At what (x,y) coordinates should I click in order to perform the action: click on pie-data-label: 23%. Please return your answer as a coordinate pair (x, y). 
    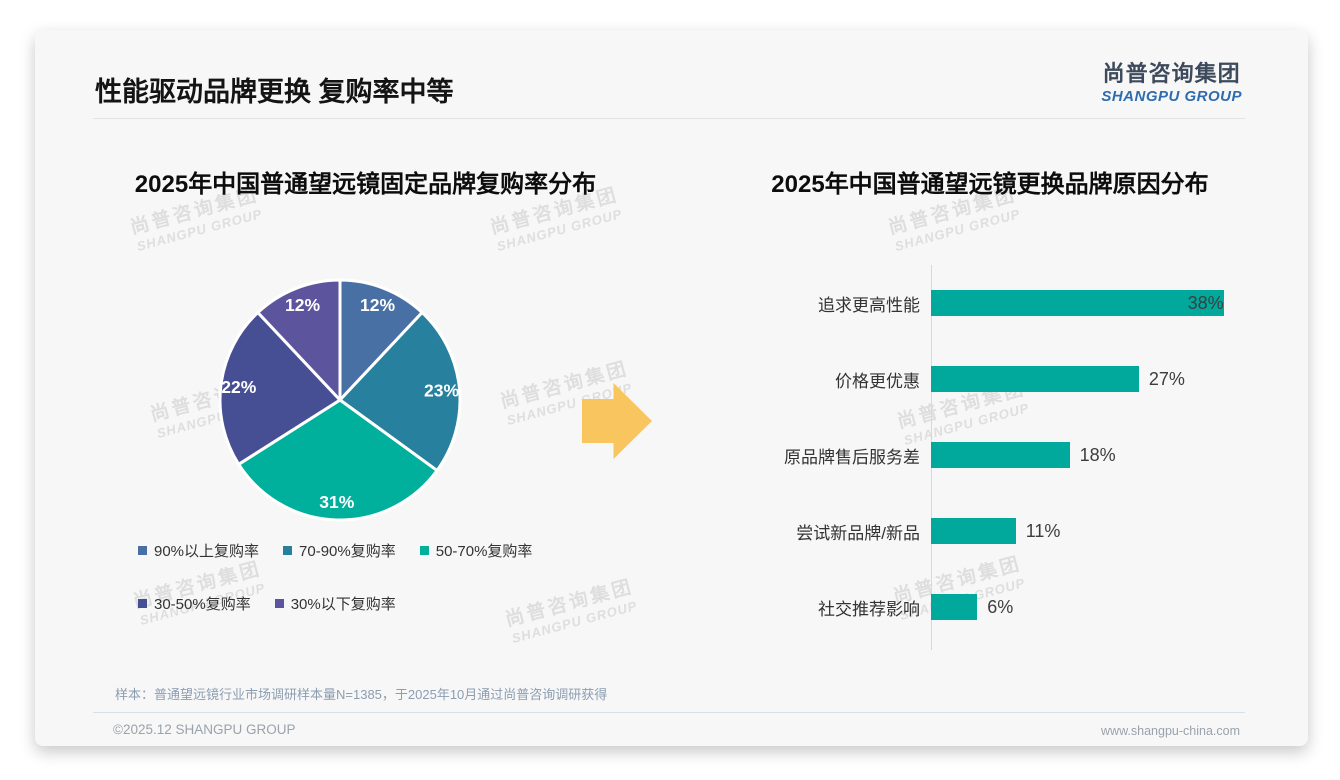
    Looking at the image, I should click on (441, 390).